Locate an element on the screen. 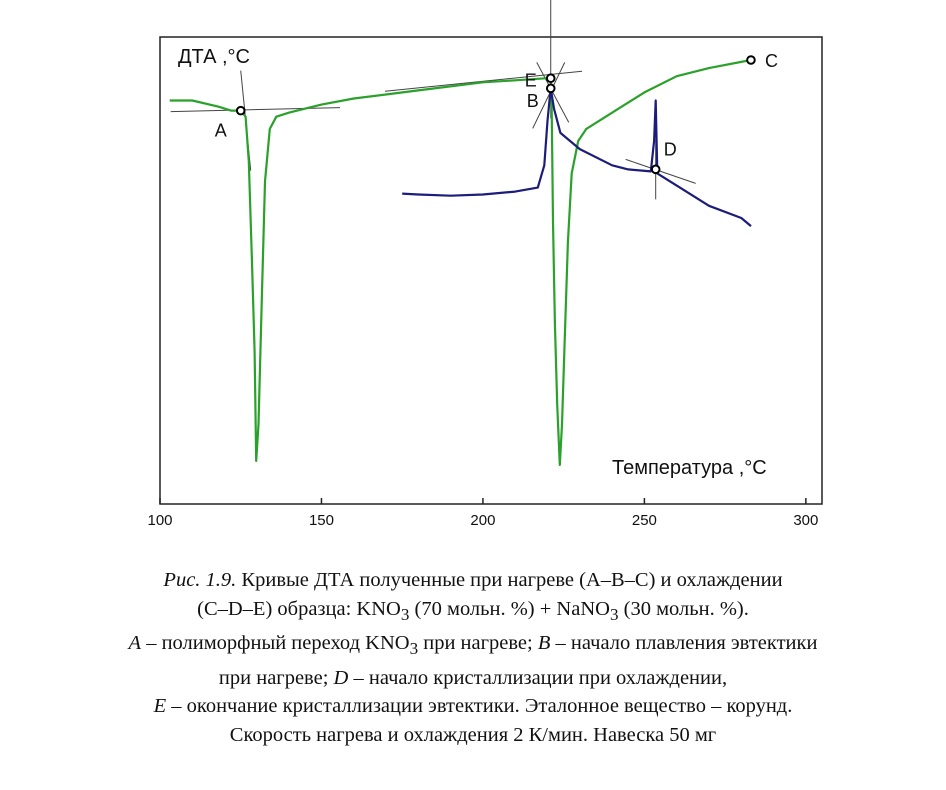 The height and width of the screenshot is (790, 946). point-label-a: A is located at coordinates (221, 131).